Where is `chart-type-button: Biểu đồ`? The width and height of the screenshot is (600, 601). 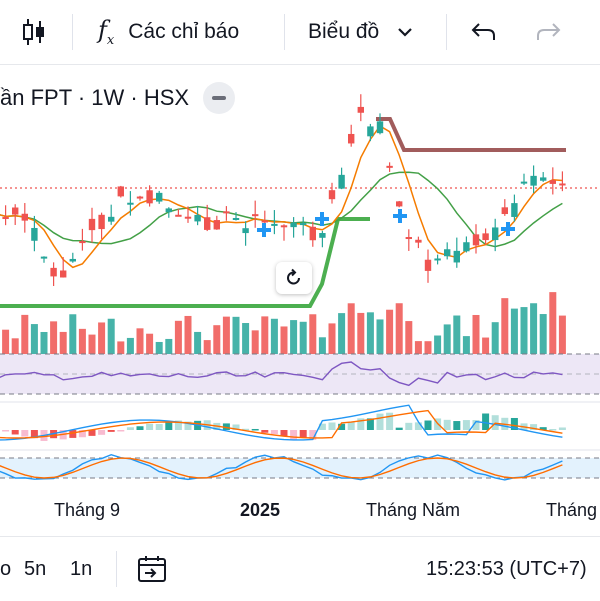 chart-type-button: Biểu đồ is located at coordinates (360, 32).